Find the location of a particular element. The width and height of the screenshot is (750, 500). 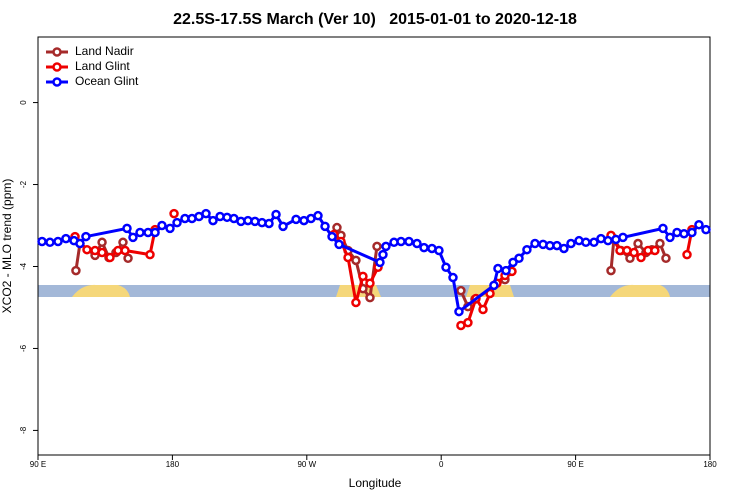

x-tick-label: 0 is located at coordinates (441, 464).